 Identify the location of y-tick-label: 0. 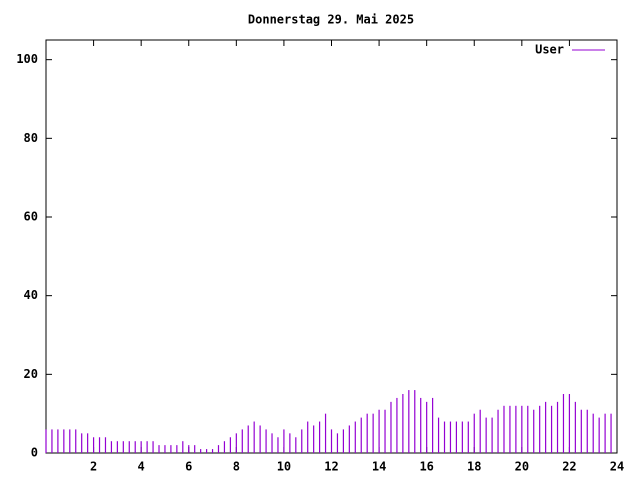
(34, 453).